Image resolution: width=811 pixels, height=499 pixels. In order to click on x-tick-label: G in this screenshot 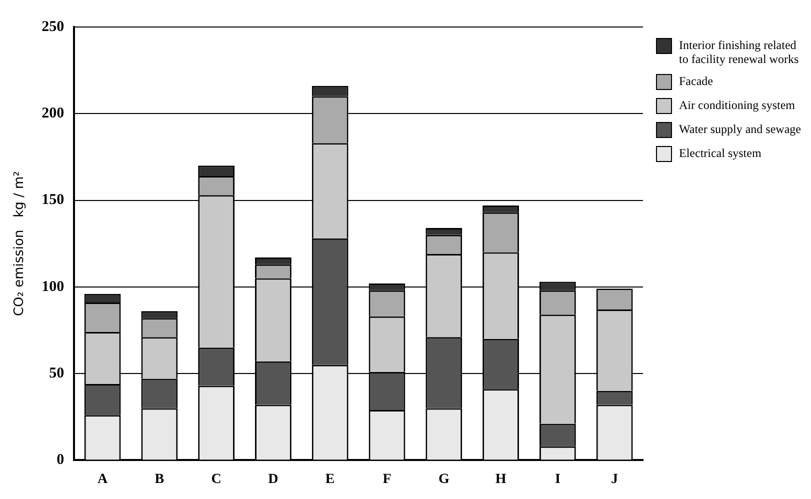, I will do `click(444, 480)`.